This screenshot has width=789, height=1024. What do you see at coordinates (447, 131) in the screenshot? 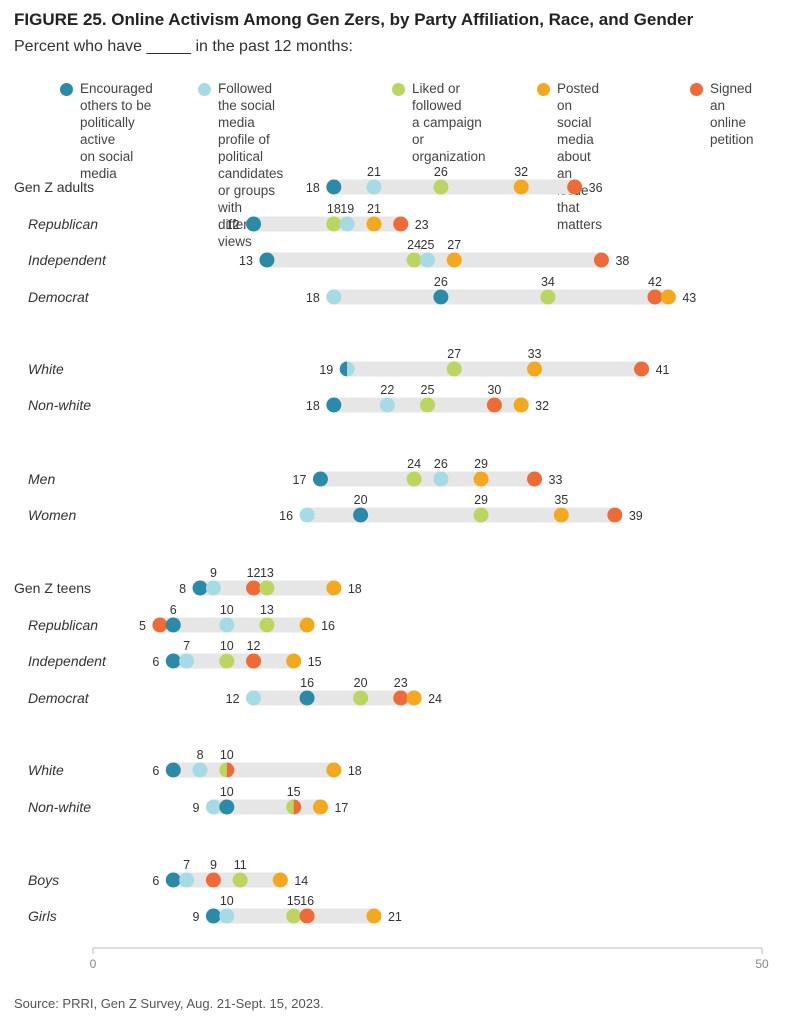
I see `legend-label-line: a campaign or` at bounding box center [447, 131].